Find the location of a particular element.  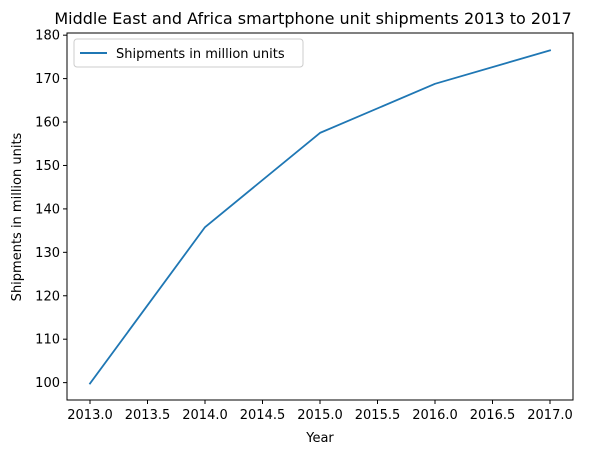

x-tick-label: 2013.0 is located at coordinates (90, 415).